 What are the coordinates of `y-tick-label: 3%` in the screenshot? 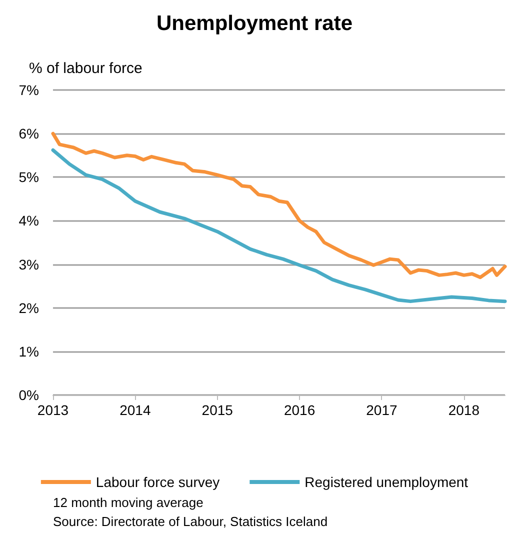 It's located at (28, 264).